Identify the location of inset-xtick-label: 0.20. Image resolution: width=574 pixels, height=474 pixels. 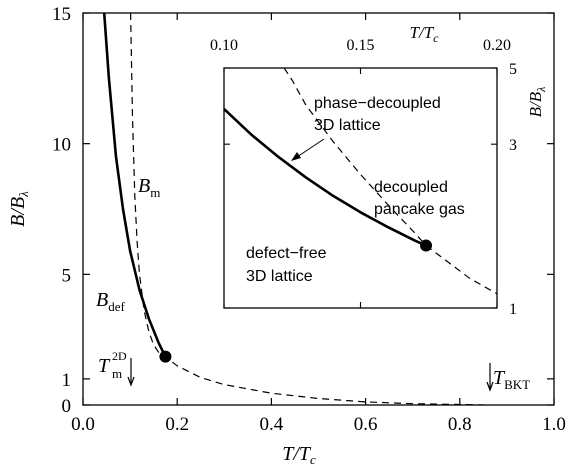
(497, 45).